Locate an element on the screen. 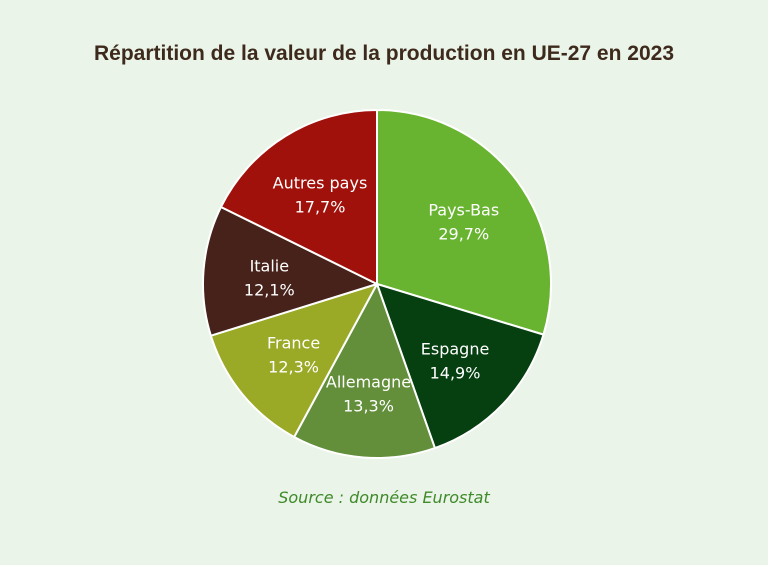  slice-label-value: 29,7% is located at coordinates (463, 234).